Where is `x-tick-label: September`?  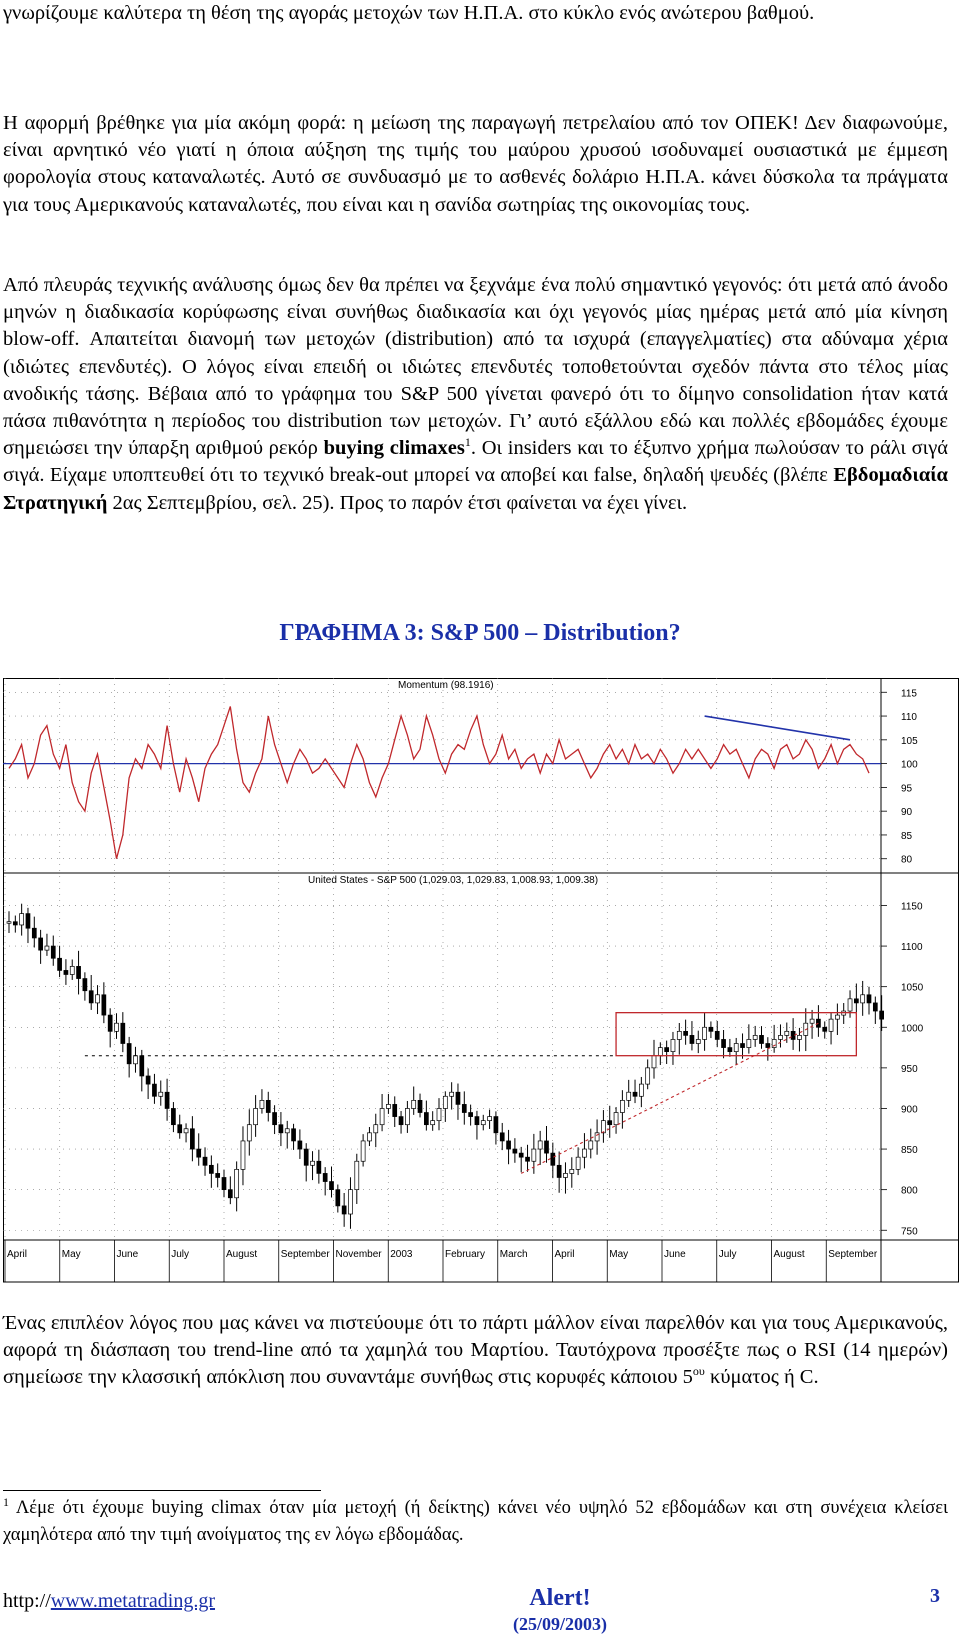
x-tick-label: September is located at coordinates (306, 1254).